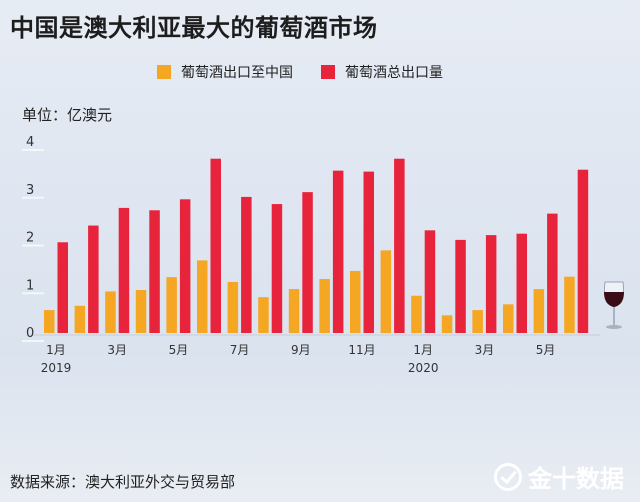 The image size is (640, 502). I want to click on source-note: 数据来源：澳大利亚外交与贸易部, so click(123, 482).